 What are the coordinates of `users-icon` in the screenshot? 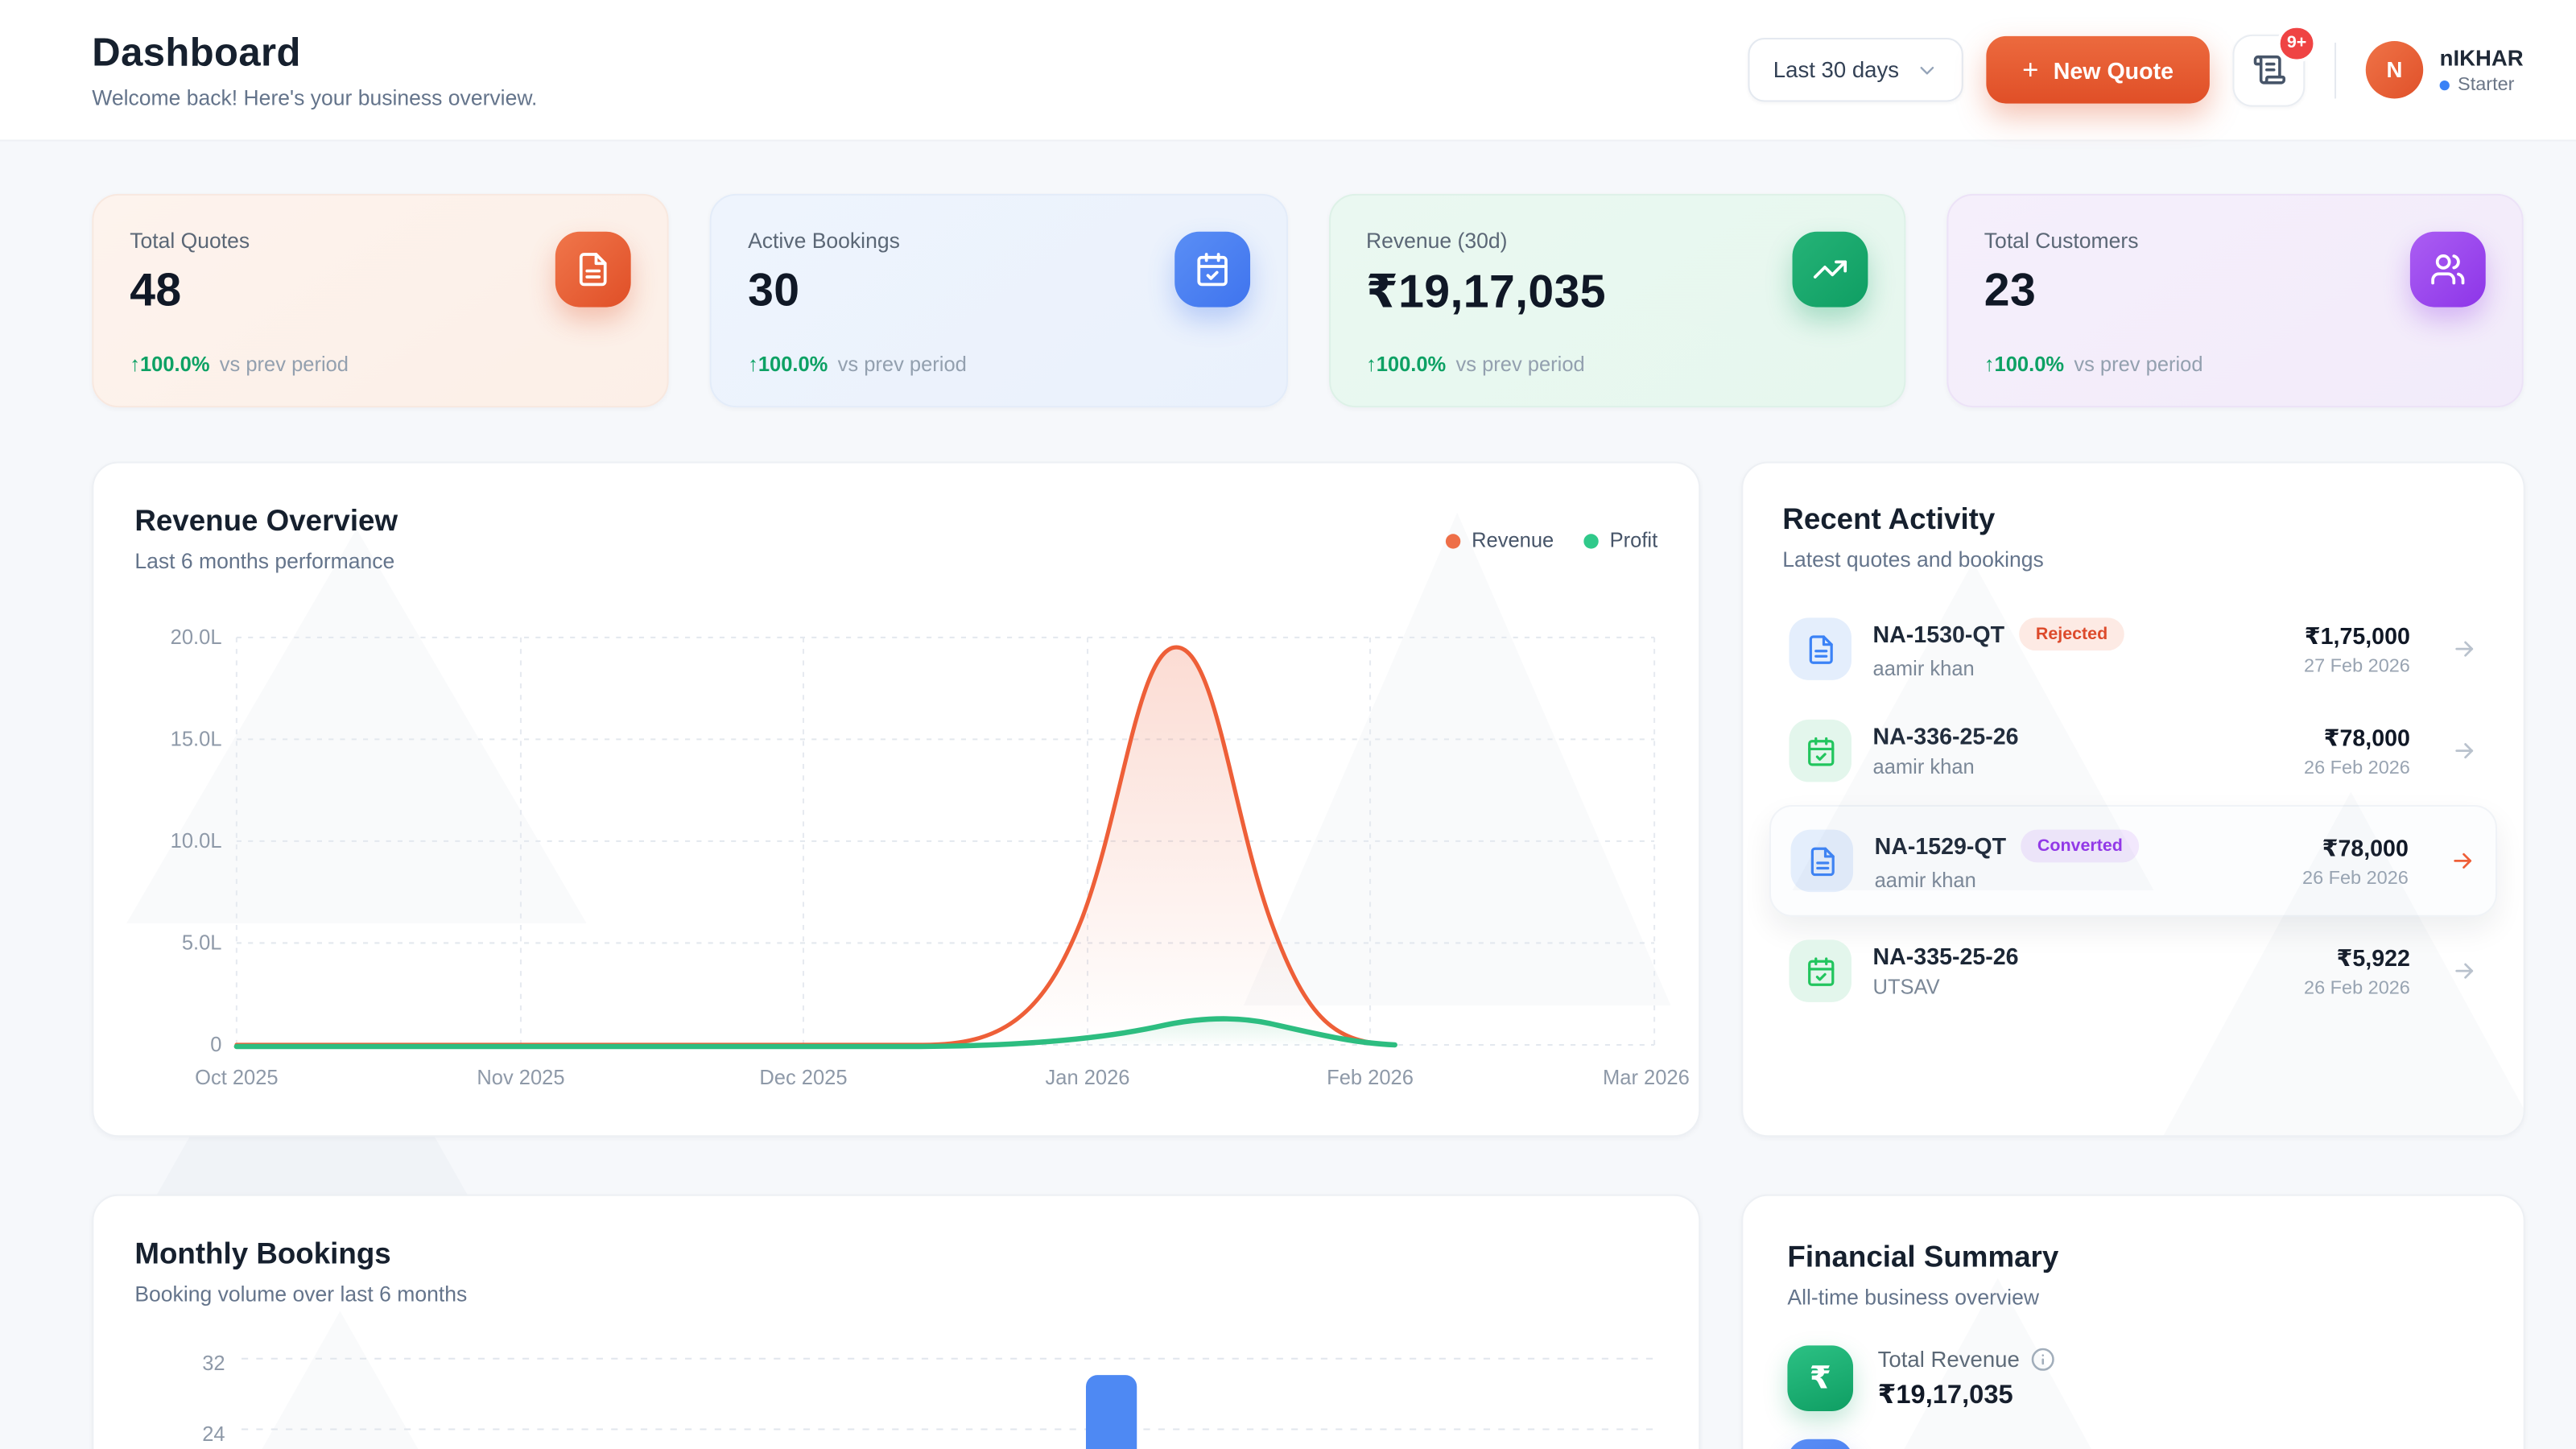 It's located at (2447, 269).